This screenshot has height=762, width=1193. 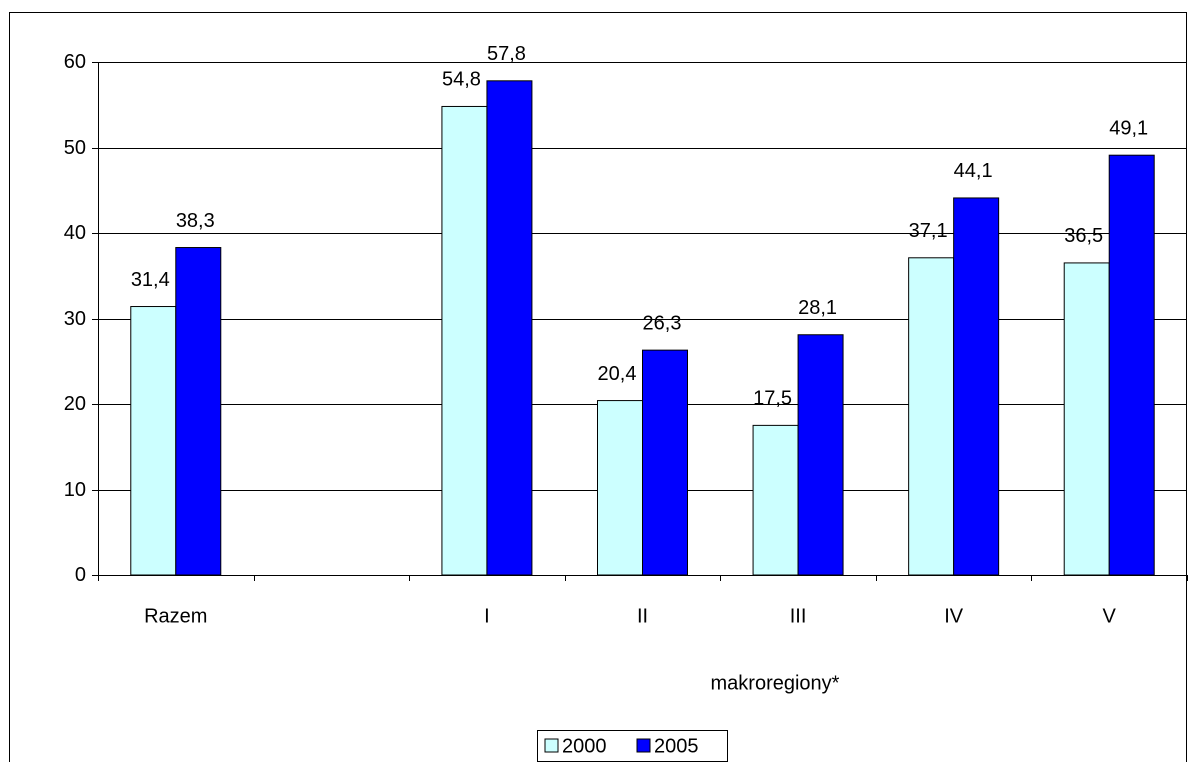 What do you see at coordinates (75, 319) in the screenshot?
I see `y-tick-label: 30` at bounding box center [75, 319].